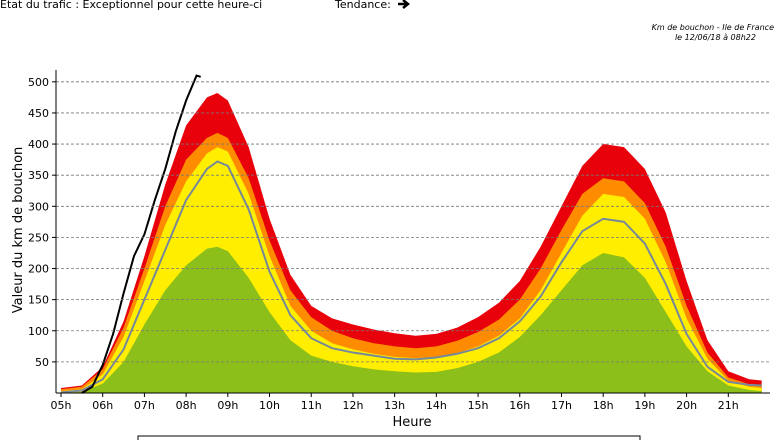  I want to click on y-tick-label: 50, so click(42, 362).